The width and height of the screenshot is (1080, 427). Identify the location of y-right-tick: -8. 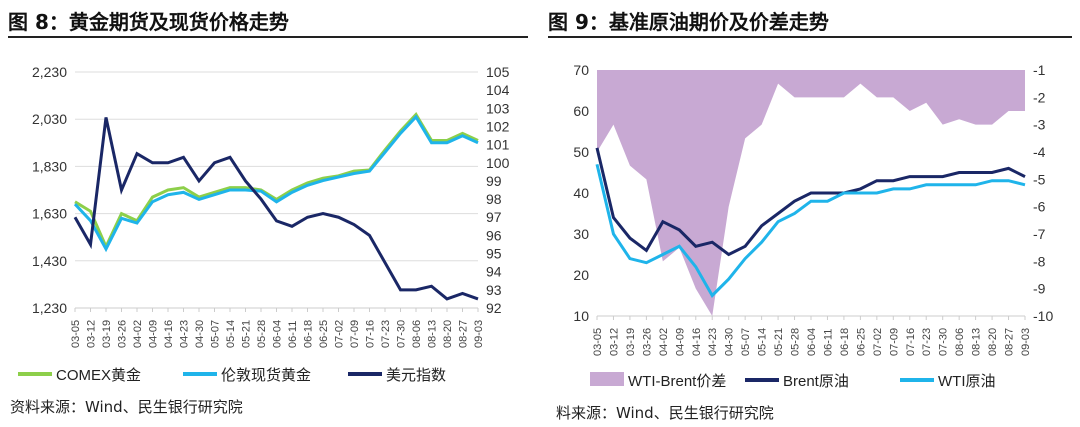
(1039, 261).